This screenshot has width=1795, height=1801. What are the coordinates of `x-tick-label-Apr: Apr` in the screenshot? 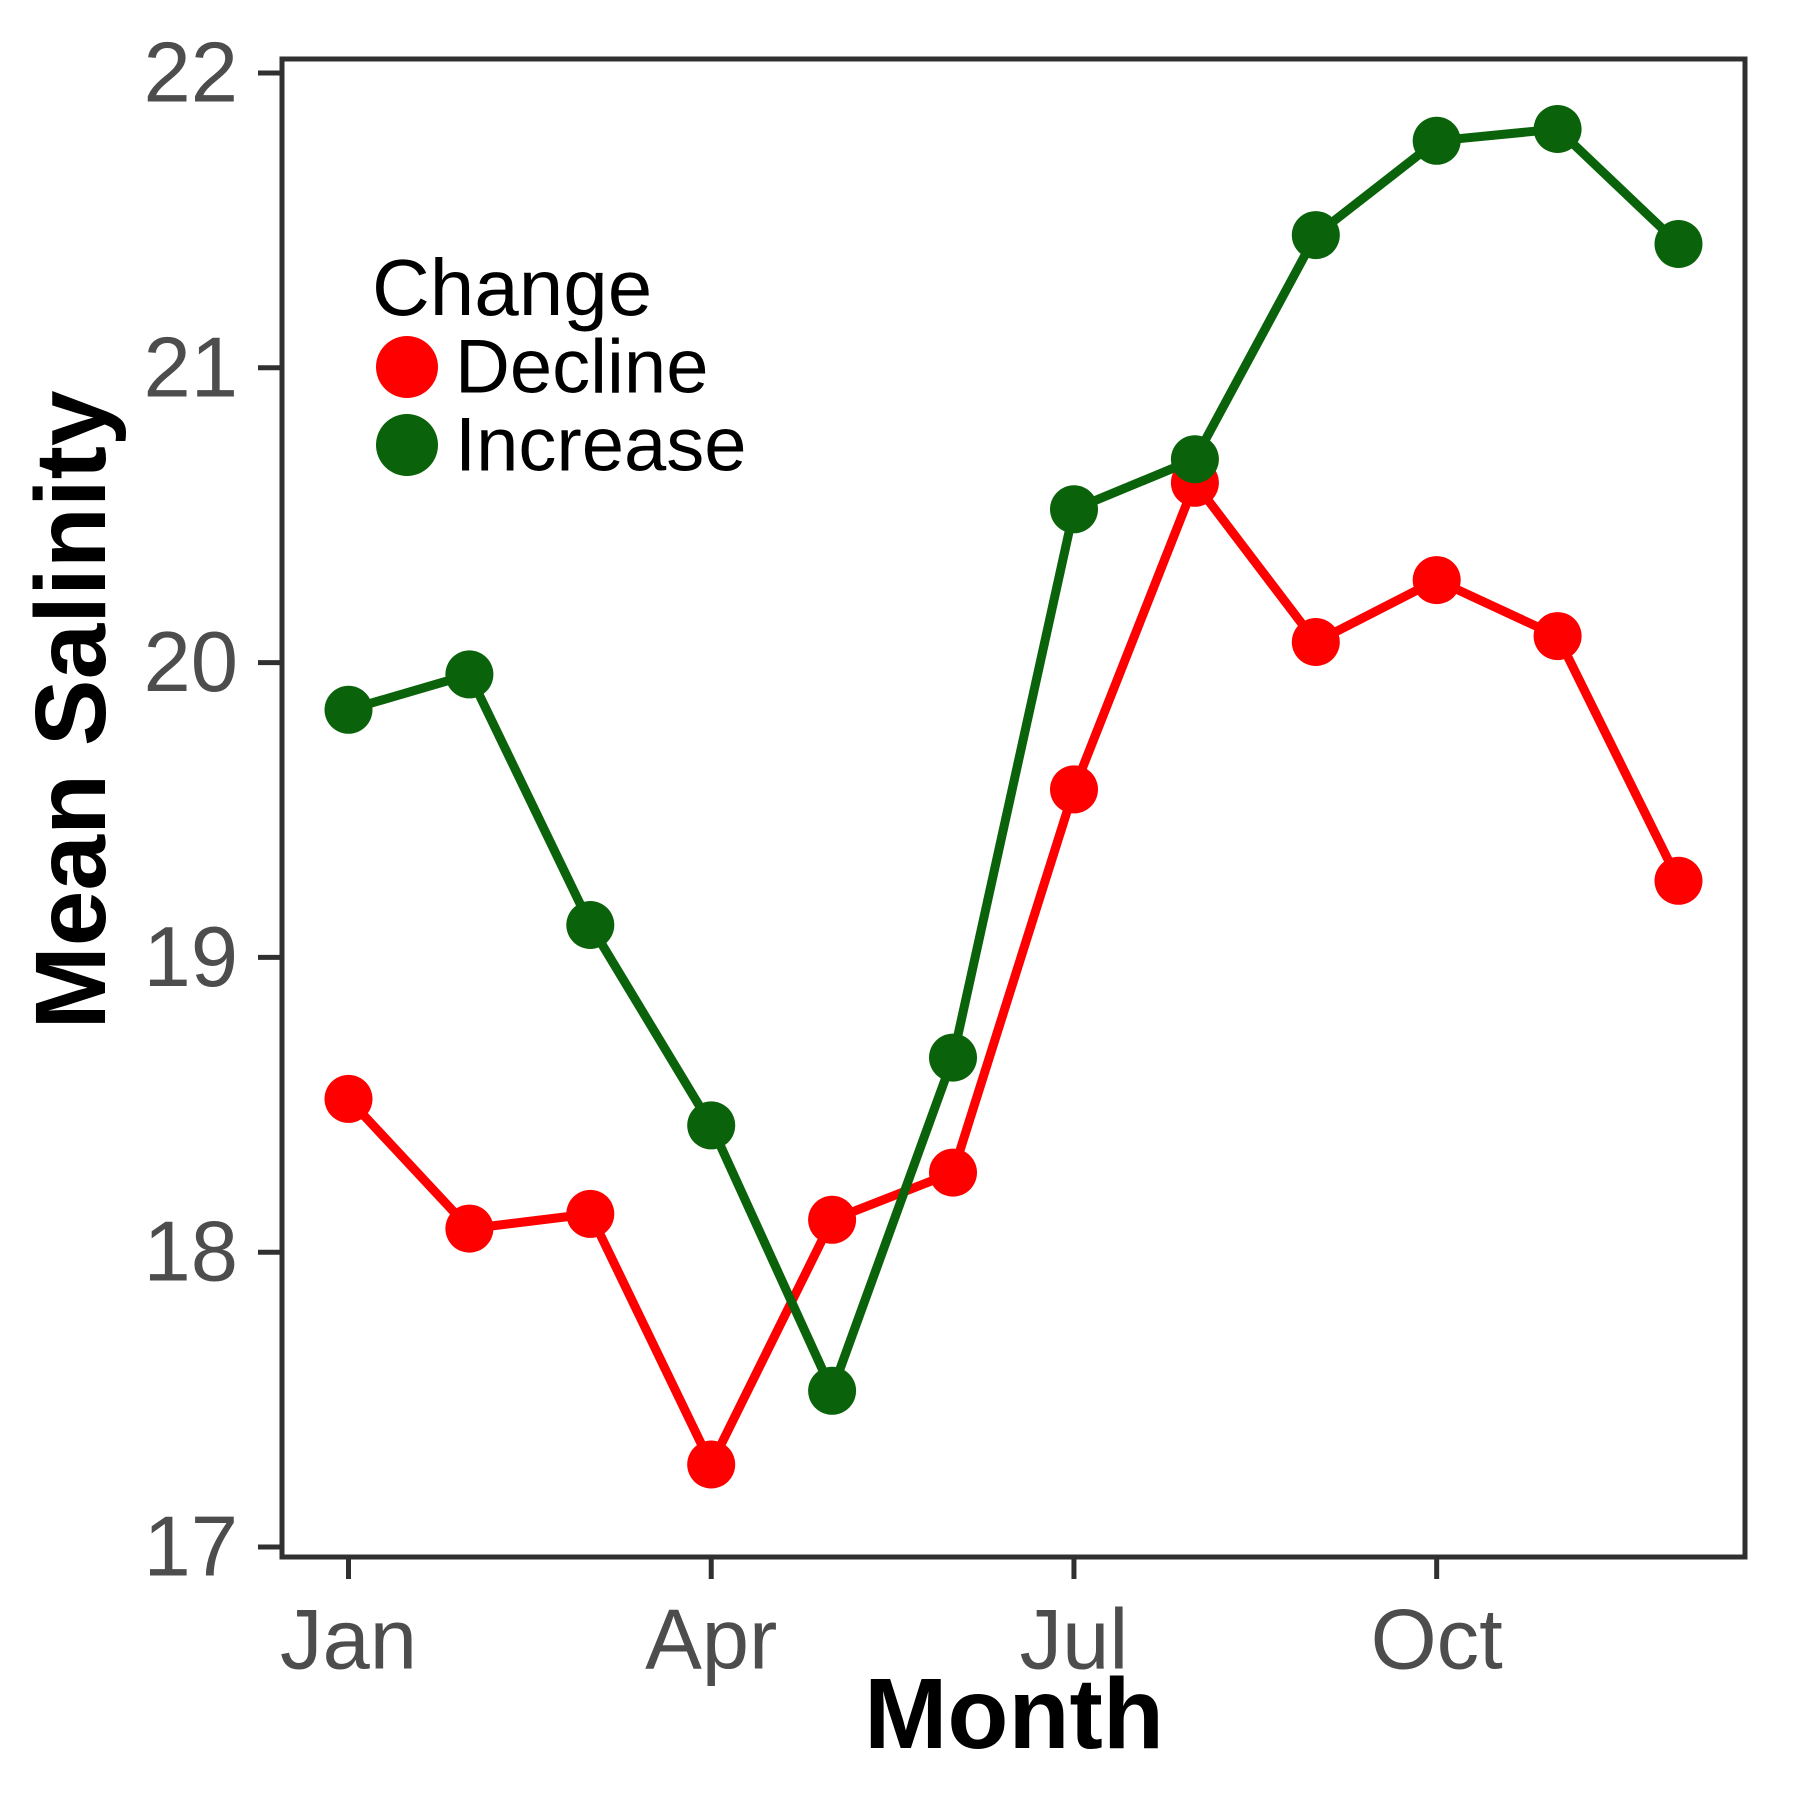 It's located at (711, 1640).